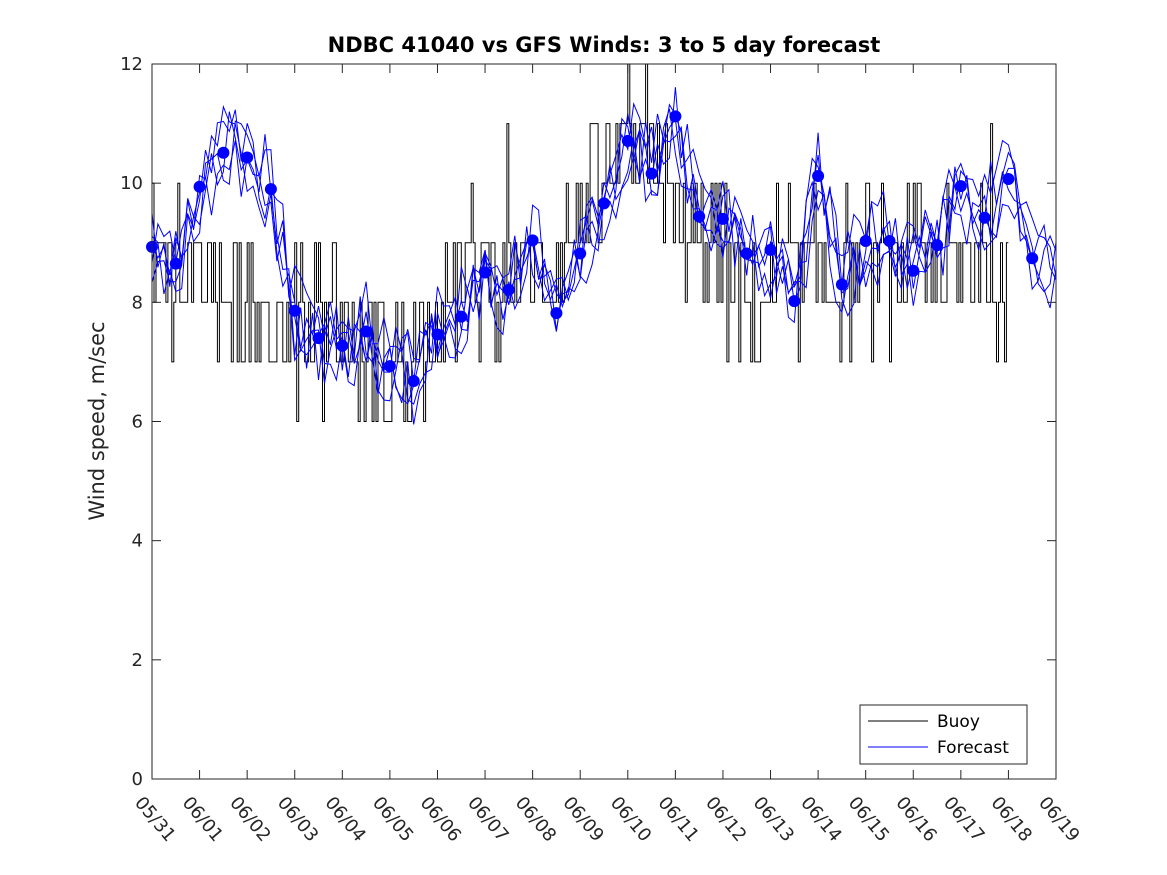 Image resolution: width=1167 pixels, height=875 pixels. I want to click on x-tick-label: 06/14, so click(820, 819).